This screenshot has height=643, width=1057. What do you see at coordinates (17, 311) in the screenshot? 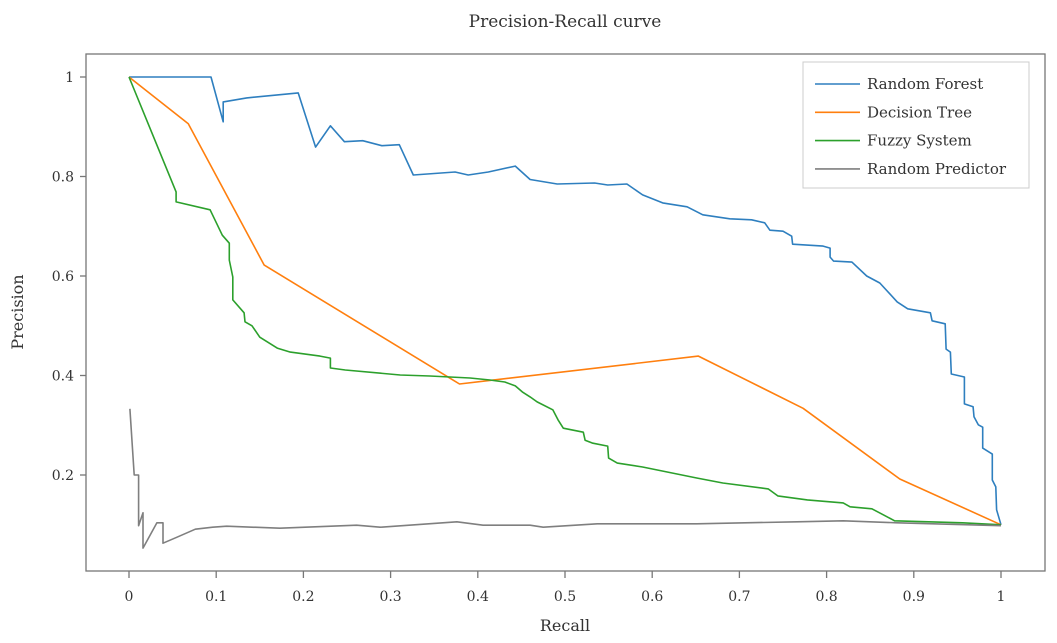
I see `y-axis-label: Precision` at bounding box center [17, 311].